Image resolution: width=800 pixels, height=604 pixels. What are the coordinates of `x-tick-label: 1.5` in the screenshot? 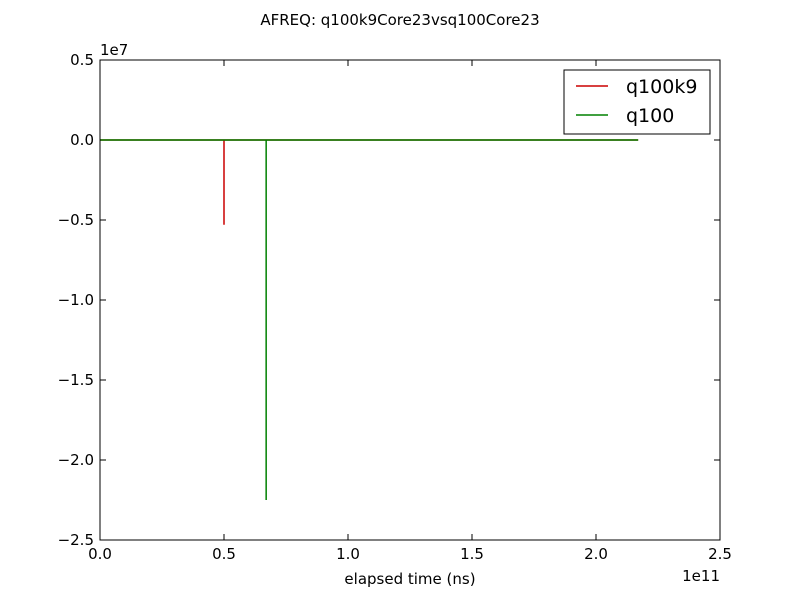 It's located at (472, 554).